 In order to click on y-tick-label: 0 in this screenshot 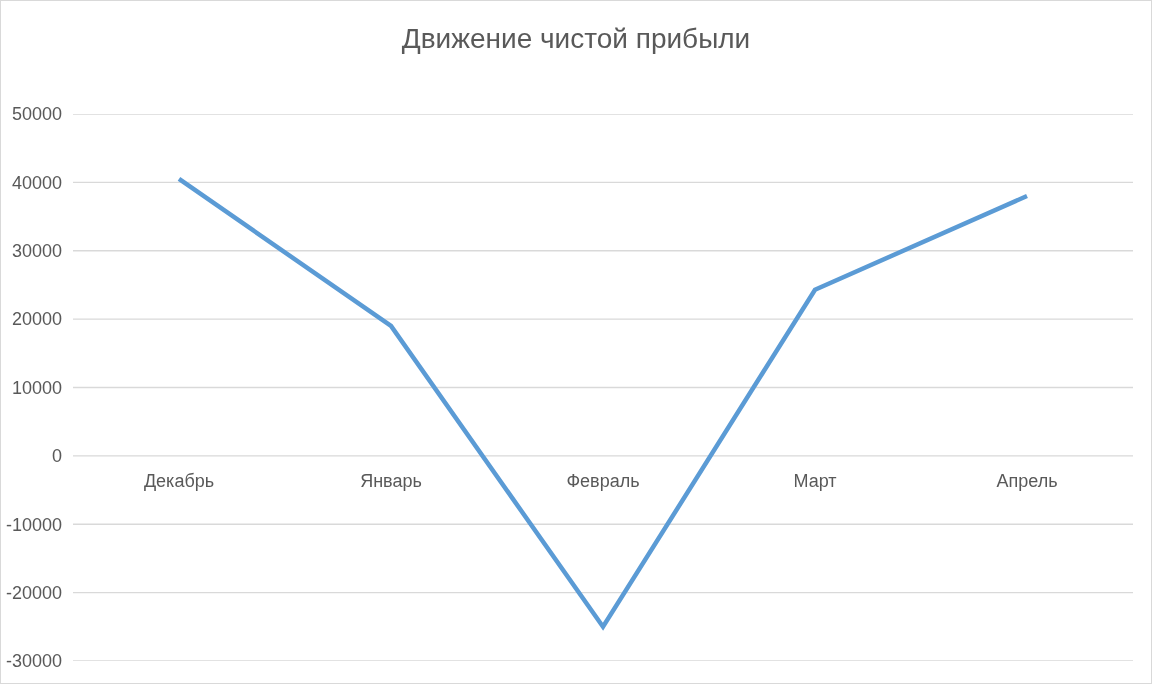, I will do `click(56, 456)`.